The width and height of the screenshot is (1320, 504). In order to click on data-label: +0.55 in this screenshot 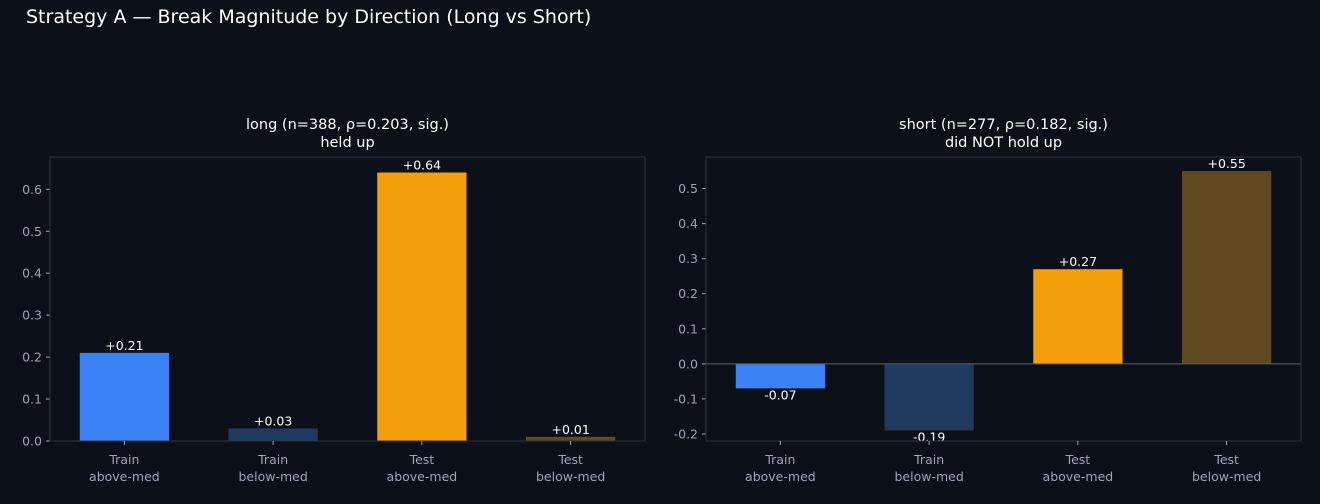, I will do `click(1226, 163)`.